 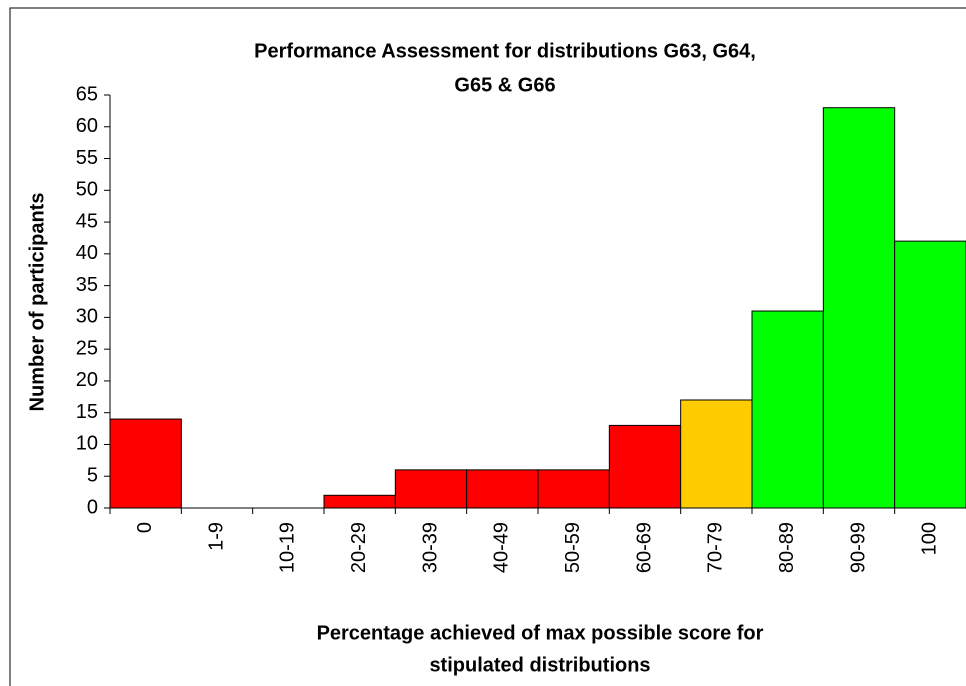 I want to click on y-tick-label: 15, so click(x=87, y=412).